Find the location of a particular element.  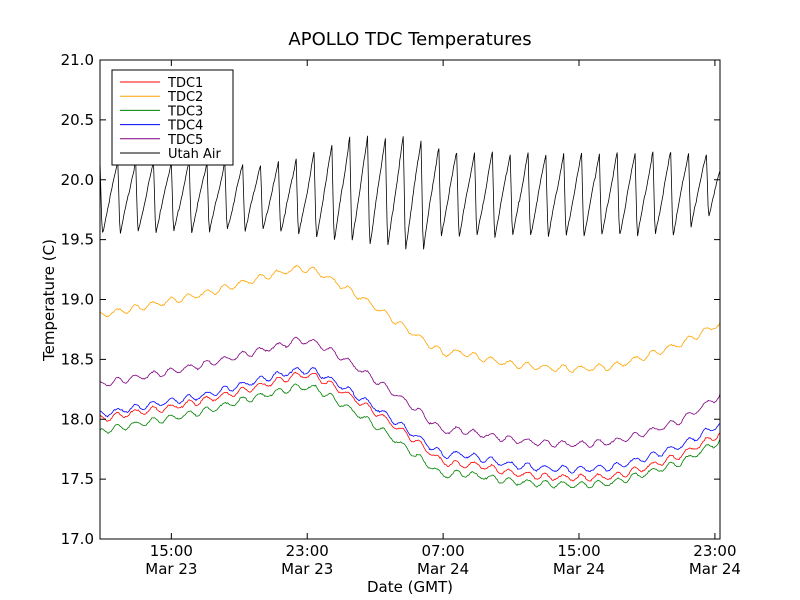

series-line-tdc2 is located at coordinates (410, 319).